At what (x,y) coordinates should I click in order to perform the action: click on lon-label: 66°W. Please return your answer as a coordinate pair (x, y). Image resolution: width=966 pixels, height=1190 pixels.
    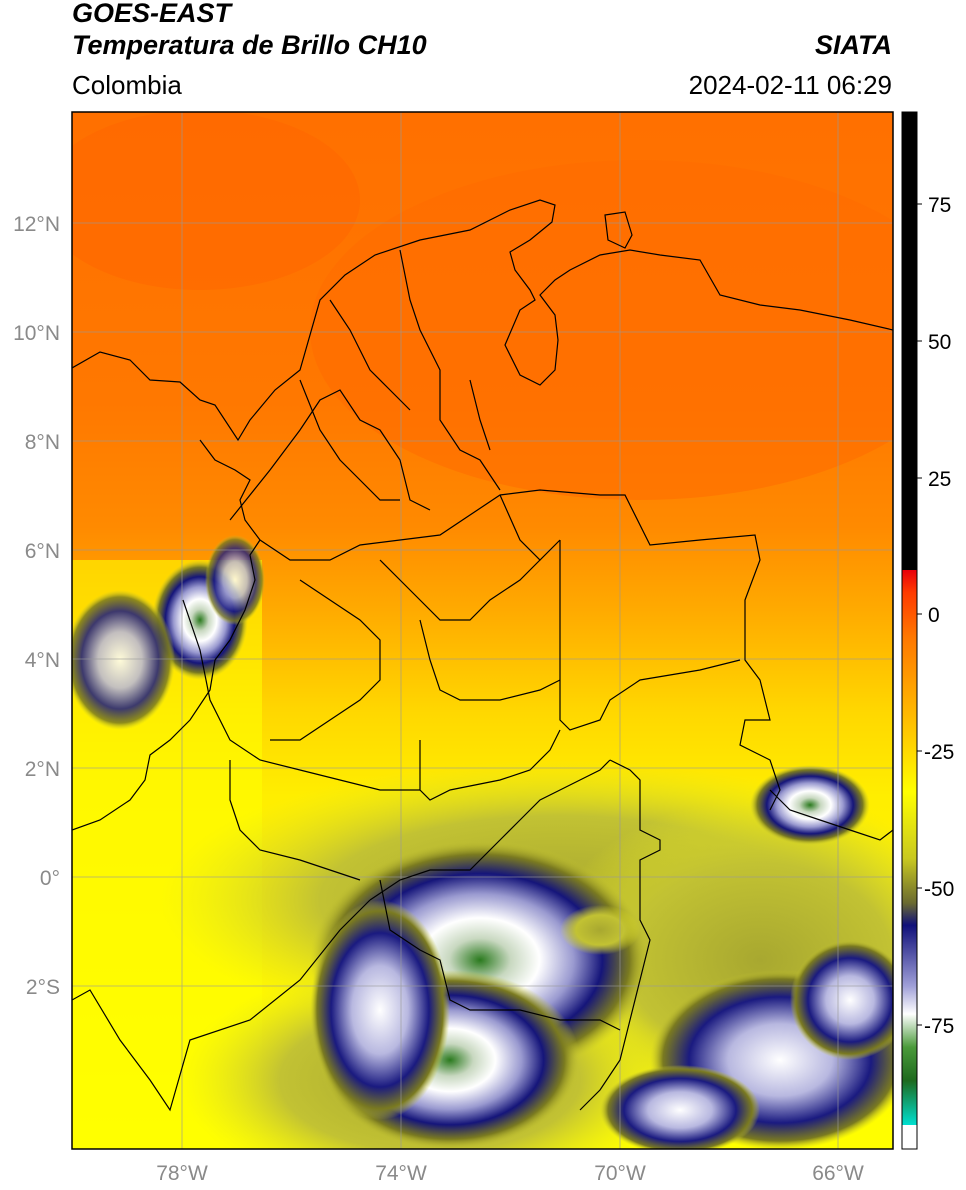
    Looking at the image, I should click on (838, 1173).